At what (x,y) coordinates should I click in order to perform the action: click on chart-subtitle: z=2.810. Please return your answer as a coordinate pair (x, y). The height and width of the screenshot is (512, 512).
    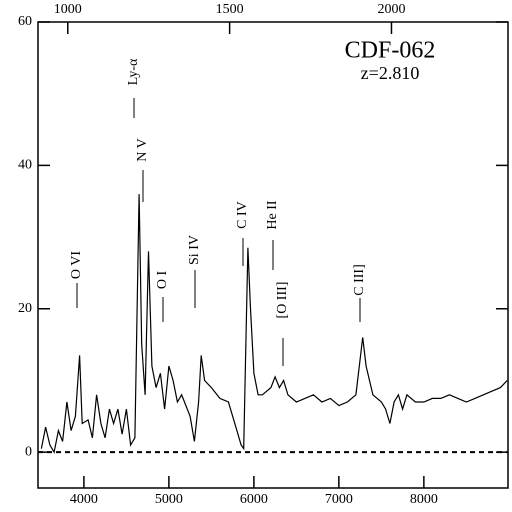
    Looking at the image, I should click on (390, 73).